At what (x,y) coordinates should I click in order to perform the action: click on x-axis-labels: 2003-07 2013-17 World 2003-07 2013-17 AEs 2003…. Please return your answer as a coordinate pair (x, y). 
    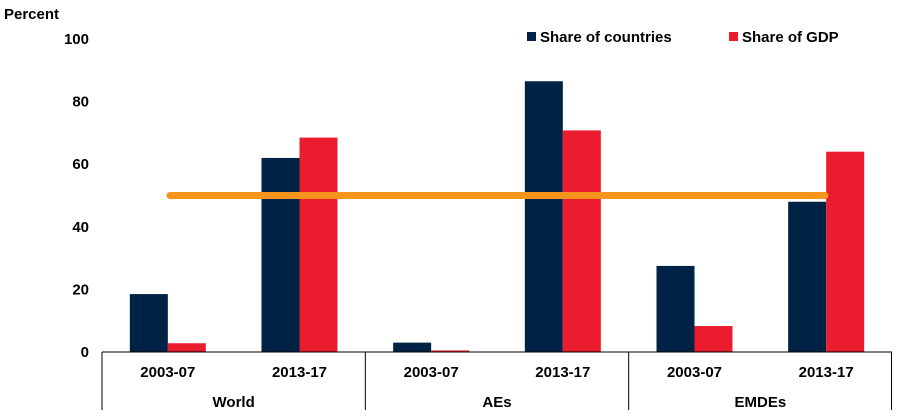
    Looking at the image, I should click on (496, 387).